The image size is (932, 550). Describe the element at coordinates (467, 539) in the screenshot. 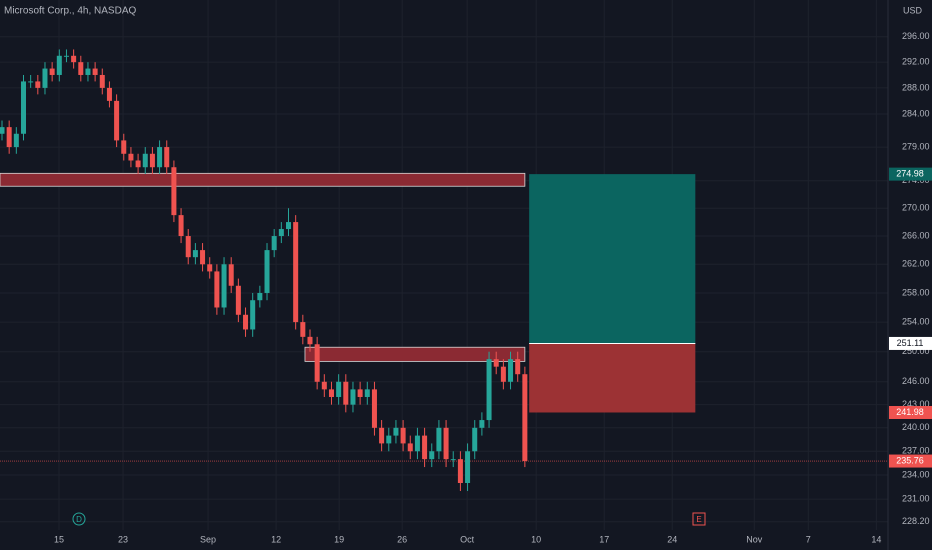

I see `x-tick-label: Oct` at that location.